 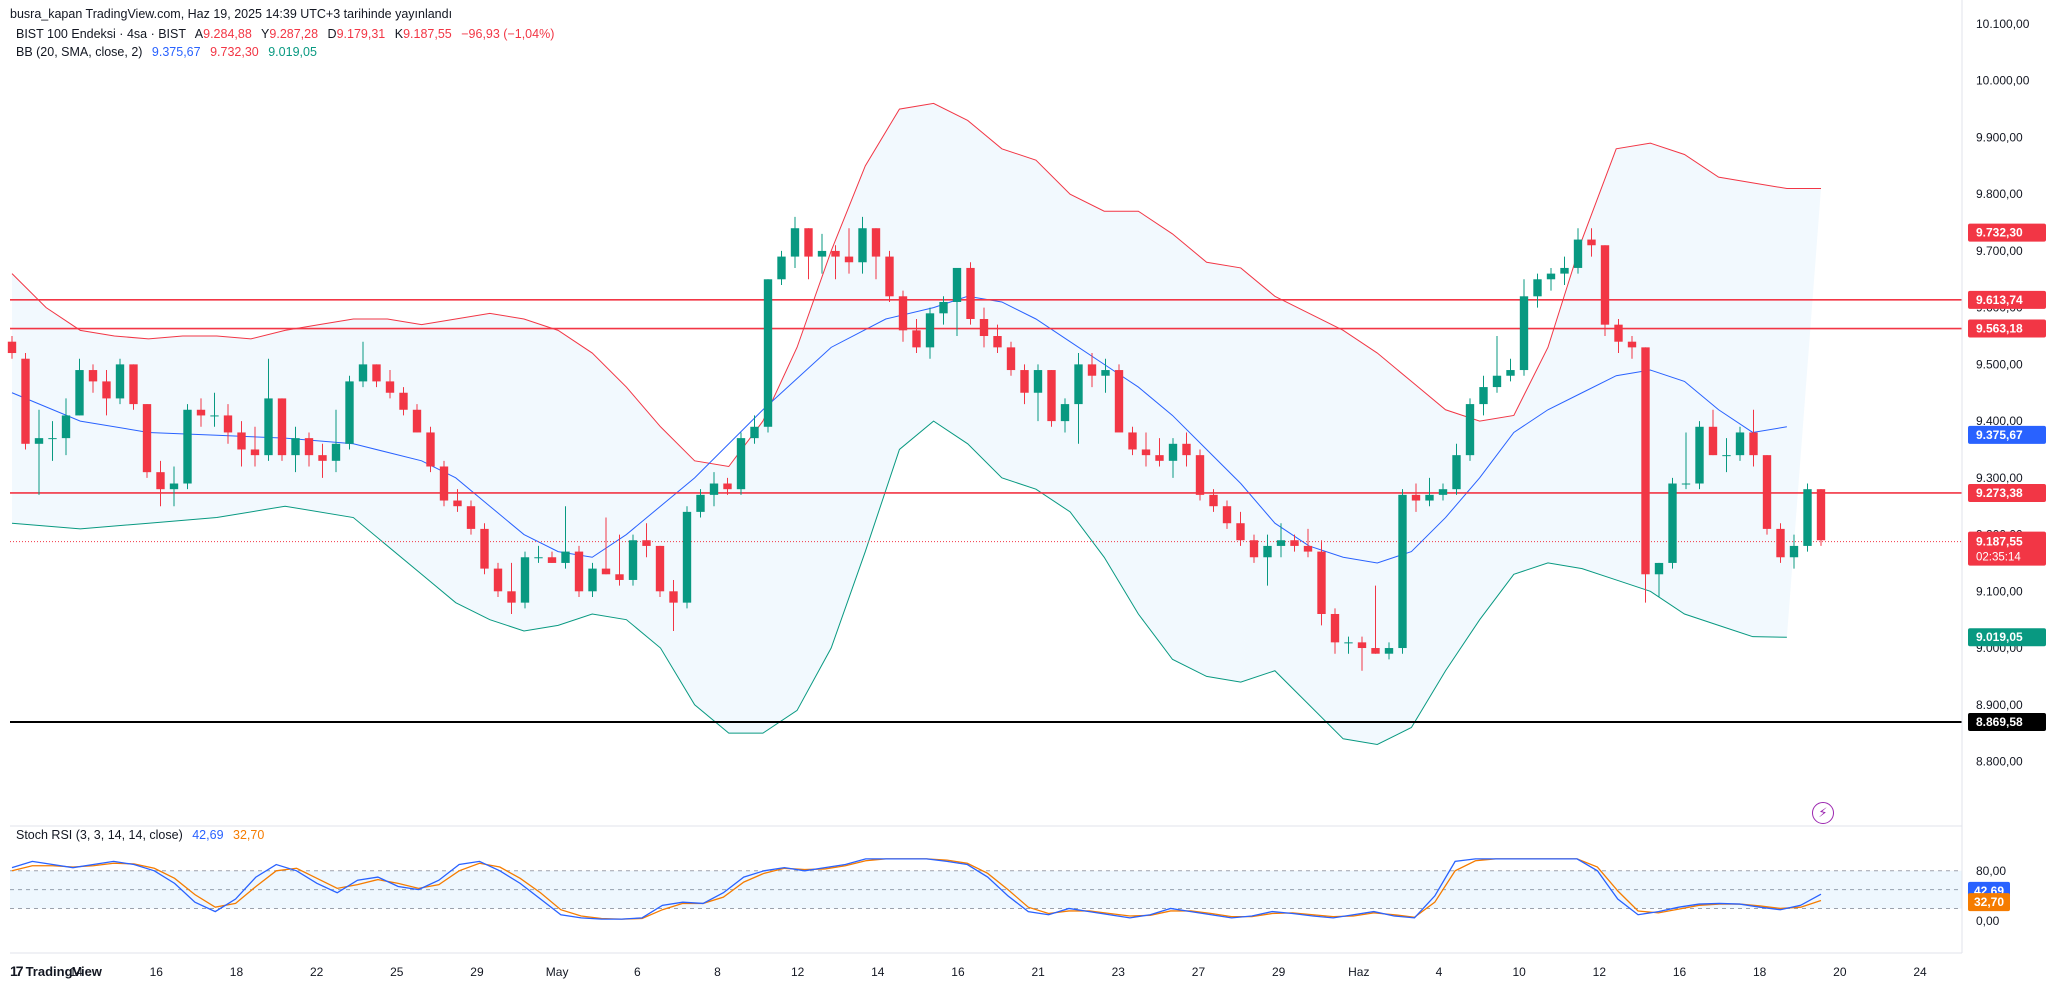 I want to click on symbol-label: BIST 100 Endeksi · 4sa · BIST, so click(x=101, y=34).